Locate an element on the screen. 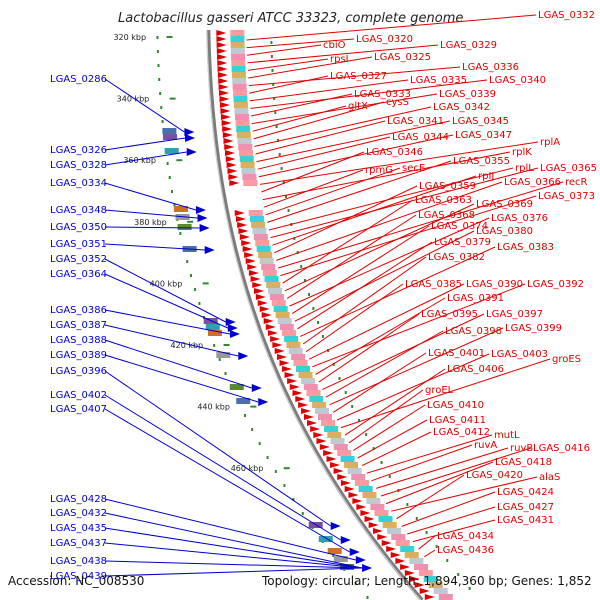  tick-label: 440 kbp is located at coordinates (213, 407).